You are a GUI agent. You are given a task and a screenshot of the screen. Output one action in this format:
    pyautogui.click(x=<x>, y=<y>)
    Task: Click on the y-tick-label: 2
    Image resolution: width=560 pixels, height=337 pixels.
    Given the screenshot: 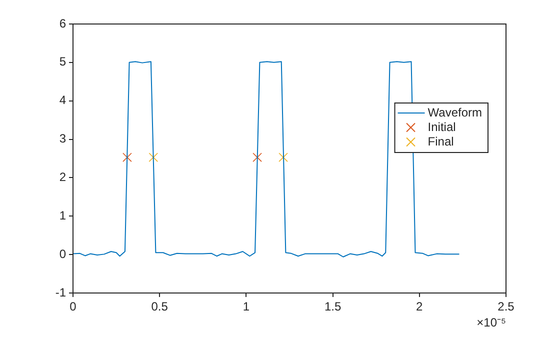 What is the action you would take?
    pyautogui.click(x=62, y=177)
    